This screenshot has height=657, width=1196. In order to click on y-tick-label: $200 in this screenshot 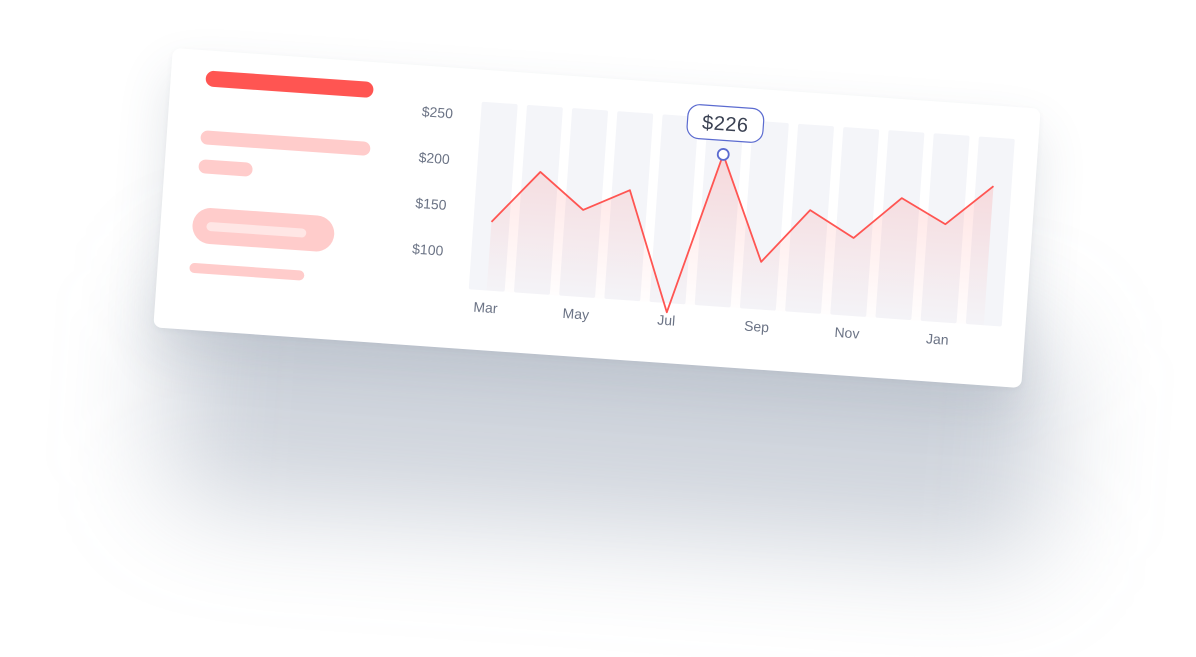, I will do `click(434, 158)`.